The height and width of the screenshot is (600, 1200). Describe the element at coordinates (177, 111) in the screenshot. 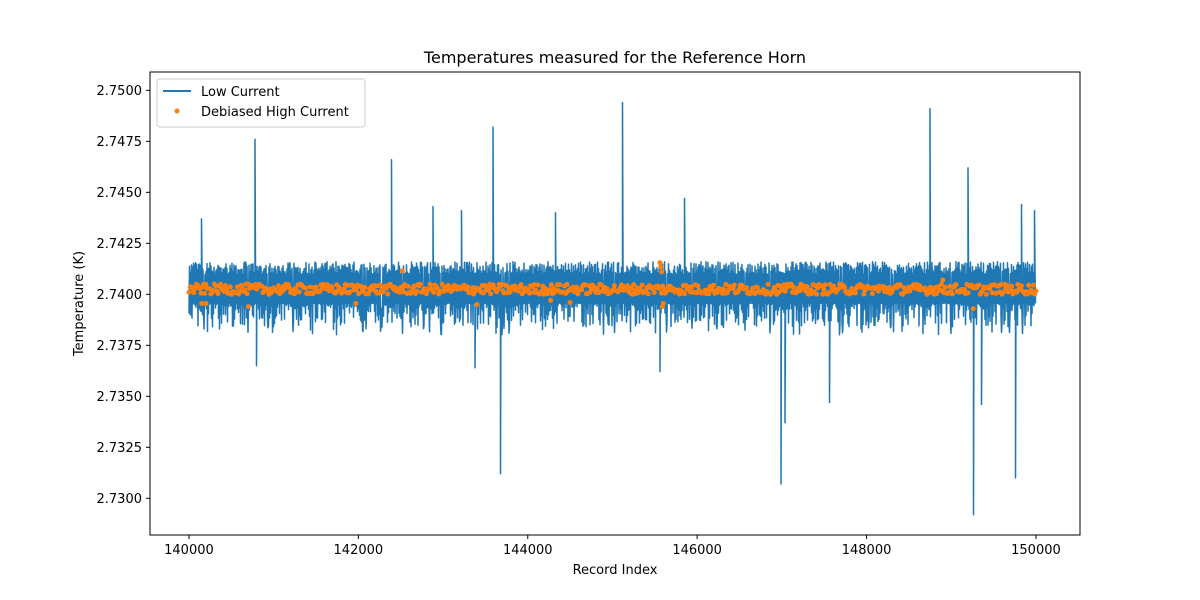

I see `legend-swatch-debiased-high-current` at that location.